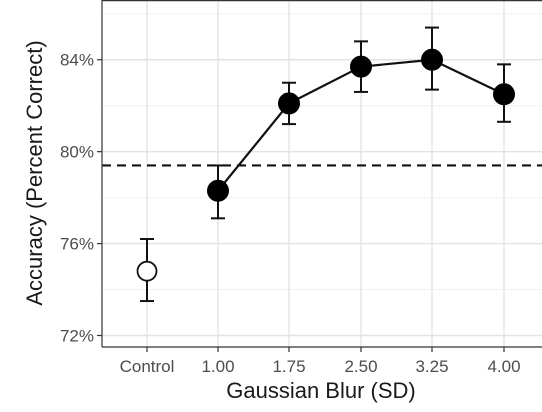  Describe the element at coordinates (321, 390) in the screenshot. I see `x-axis-title: Gaussian Blur (SD)` at that location.